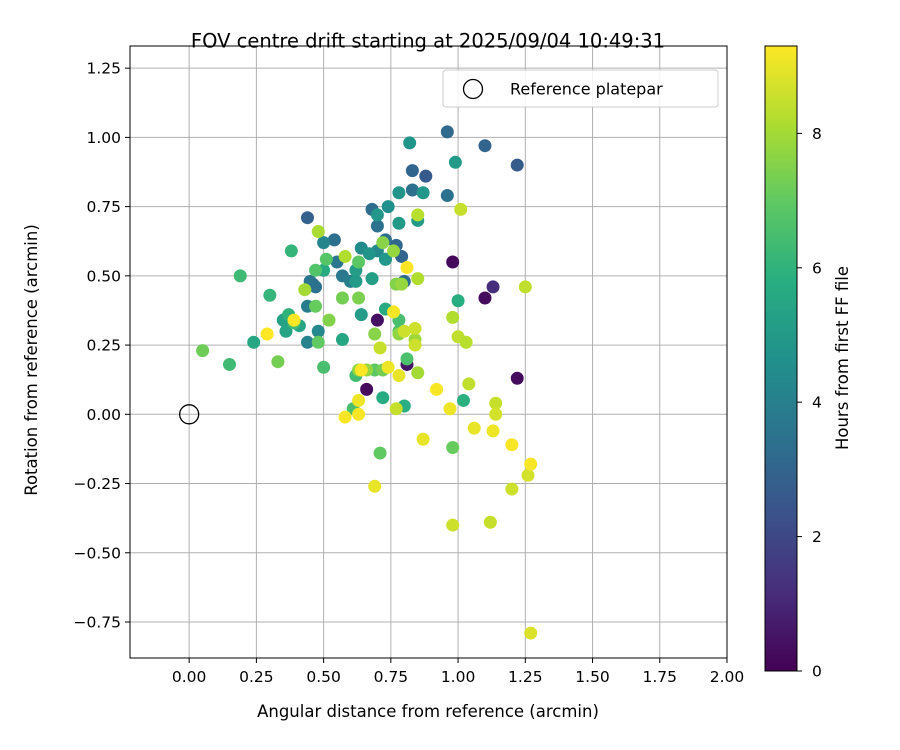 The height and width of the screenshot is (750, 900). I want to click on colorbar-tick-label: 2, so click(817, 537).